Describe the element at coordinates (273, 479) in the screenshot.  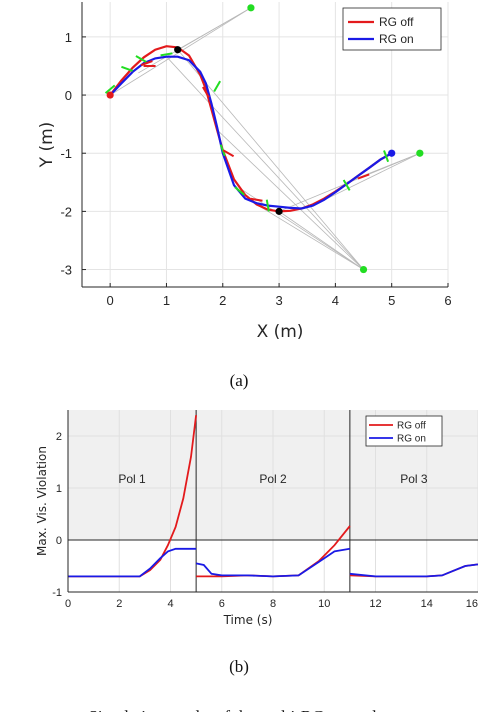
I see `policy-label: Pol 2` at that location.